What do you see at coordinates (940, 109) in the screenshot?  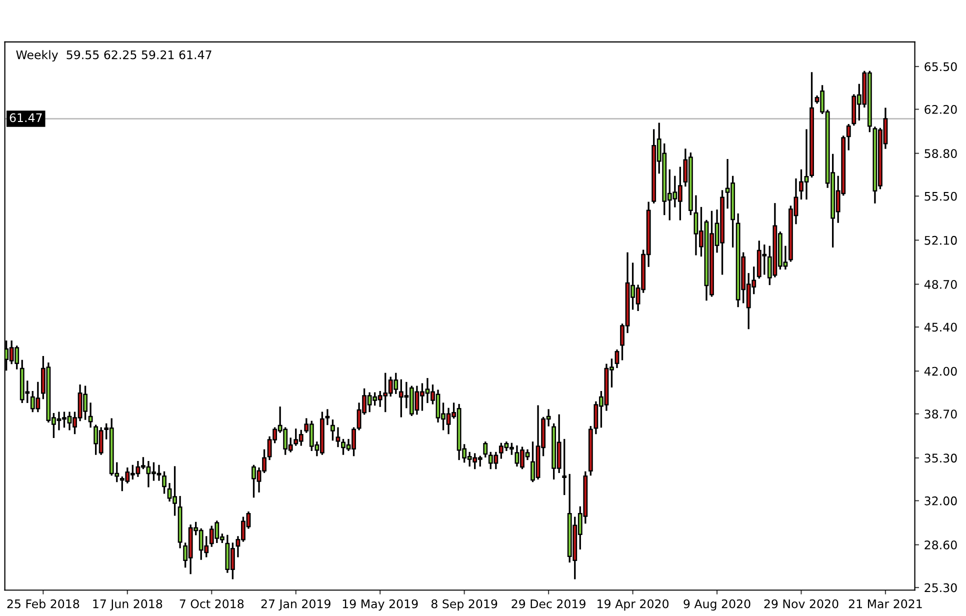 I see `y-tick-label: 62.20` at bounding box center [940, 109].